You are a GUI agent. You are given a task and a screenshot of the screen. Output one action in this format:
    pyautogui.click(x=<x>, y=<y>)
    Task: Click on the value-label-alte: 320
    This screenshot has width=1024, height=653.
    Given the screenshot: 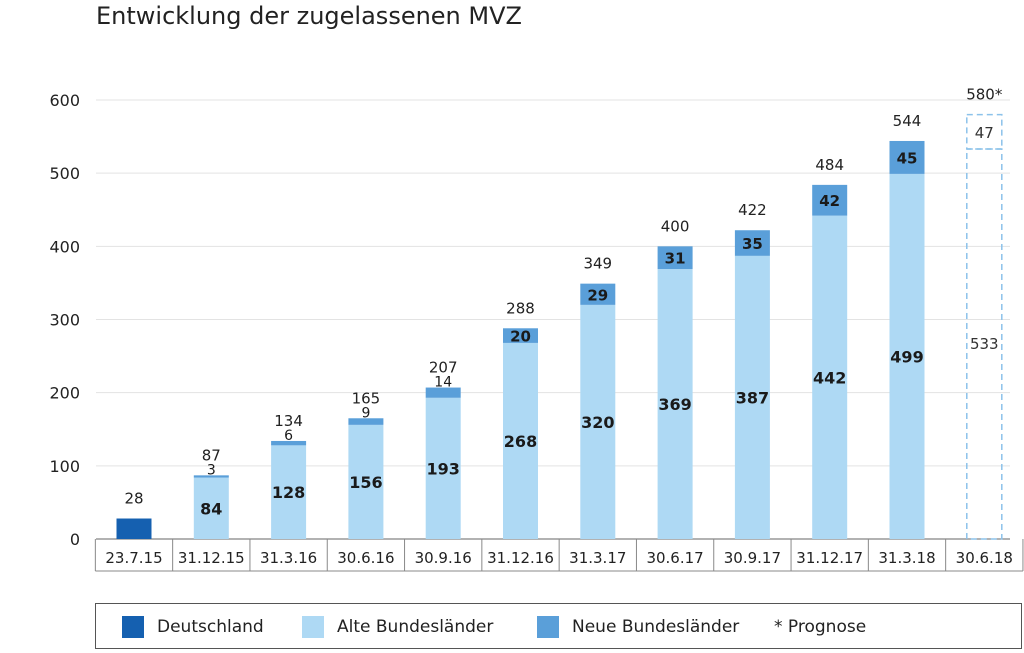 What is the action you would take?
    pyautogui.click(x=597, y=422)
    